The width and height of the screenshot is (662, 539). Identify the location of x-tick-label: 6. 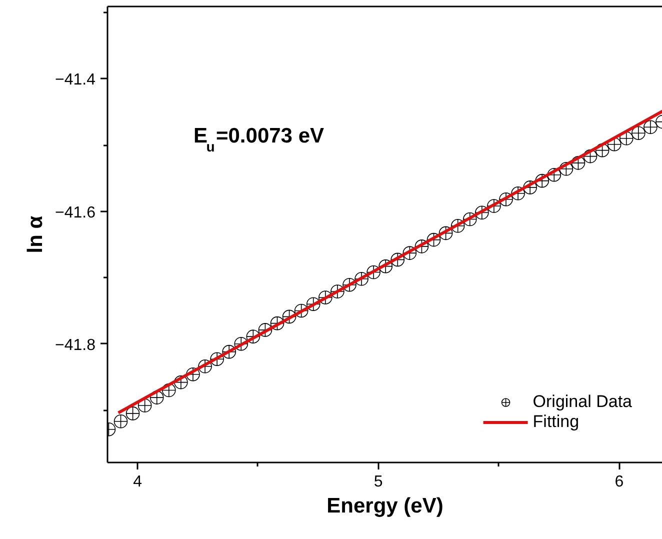
(619, 482).